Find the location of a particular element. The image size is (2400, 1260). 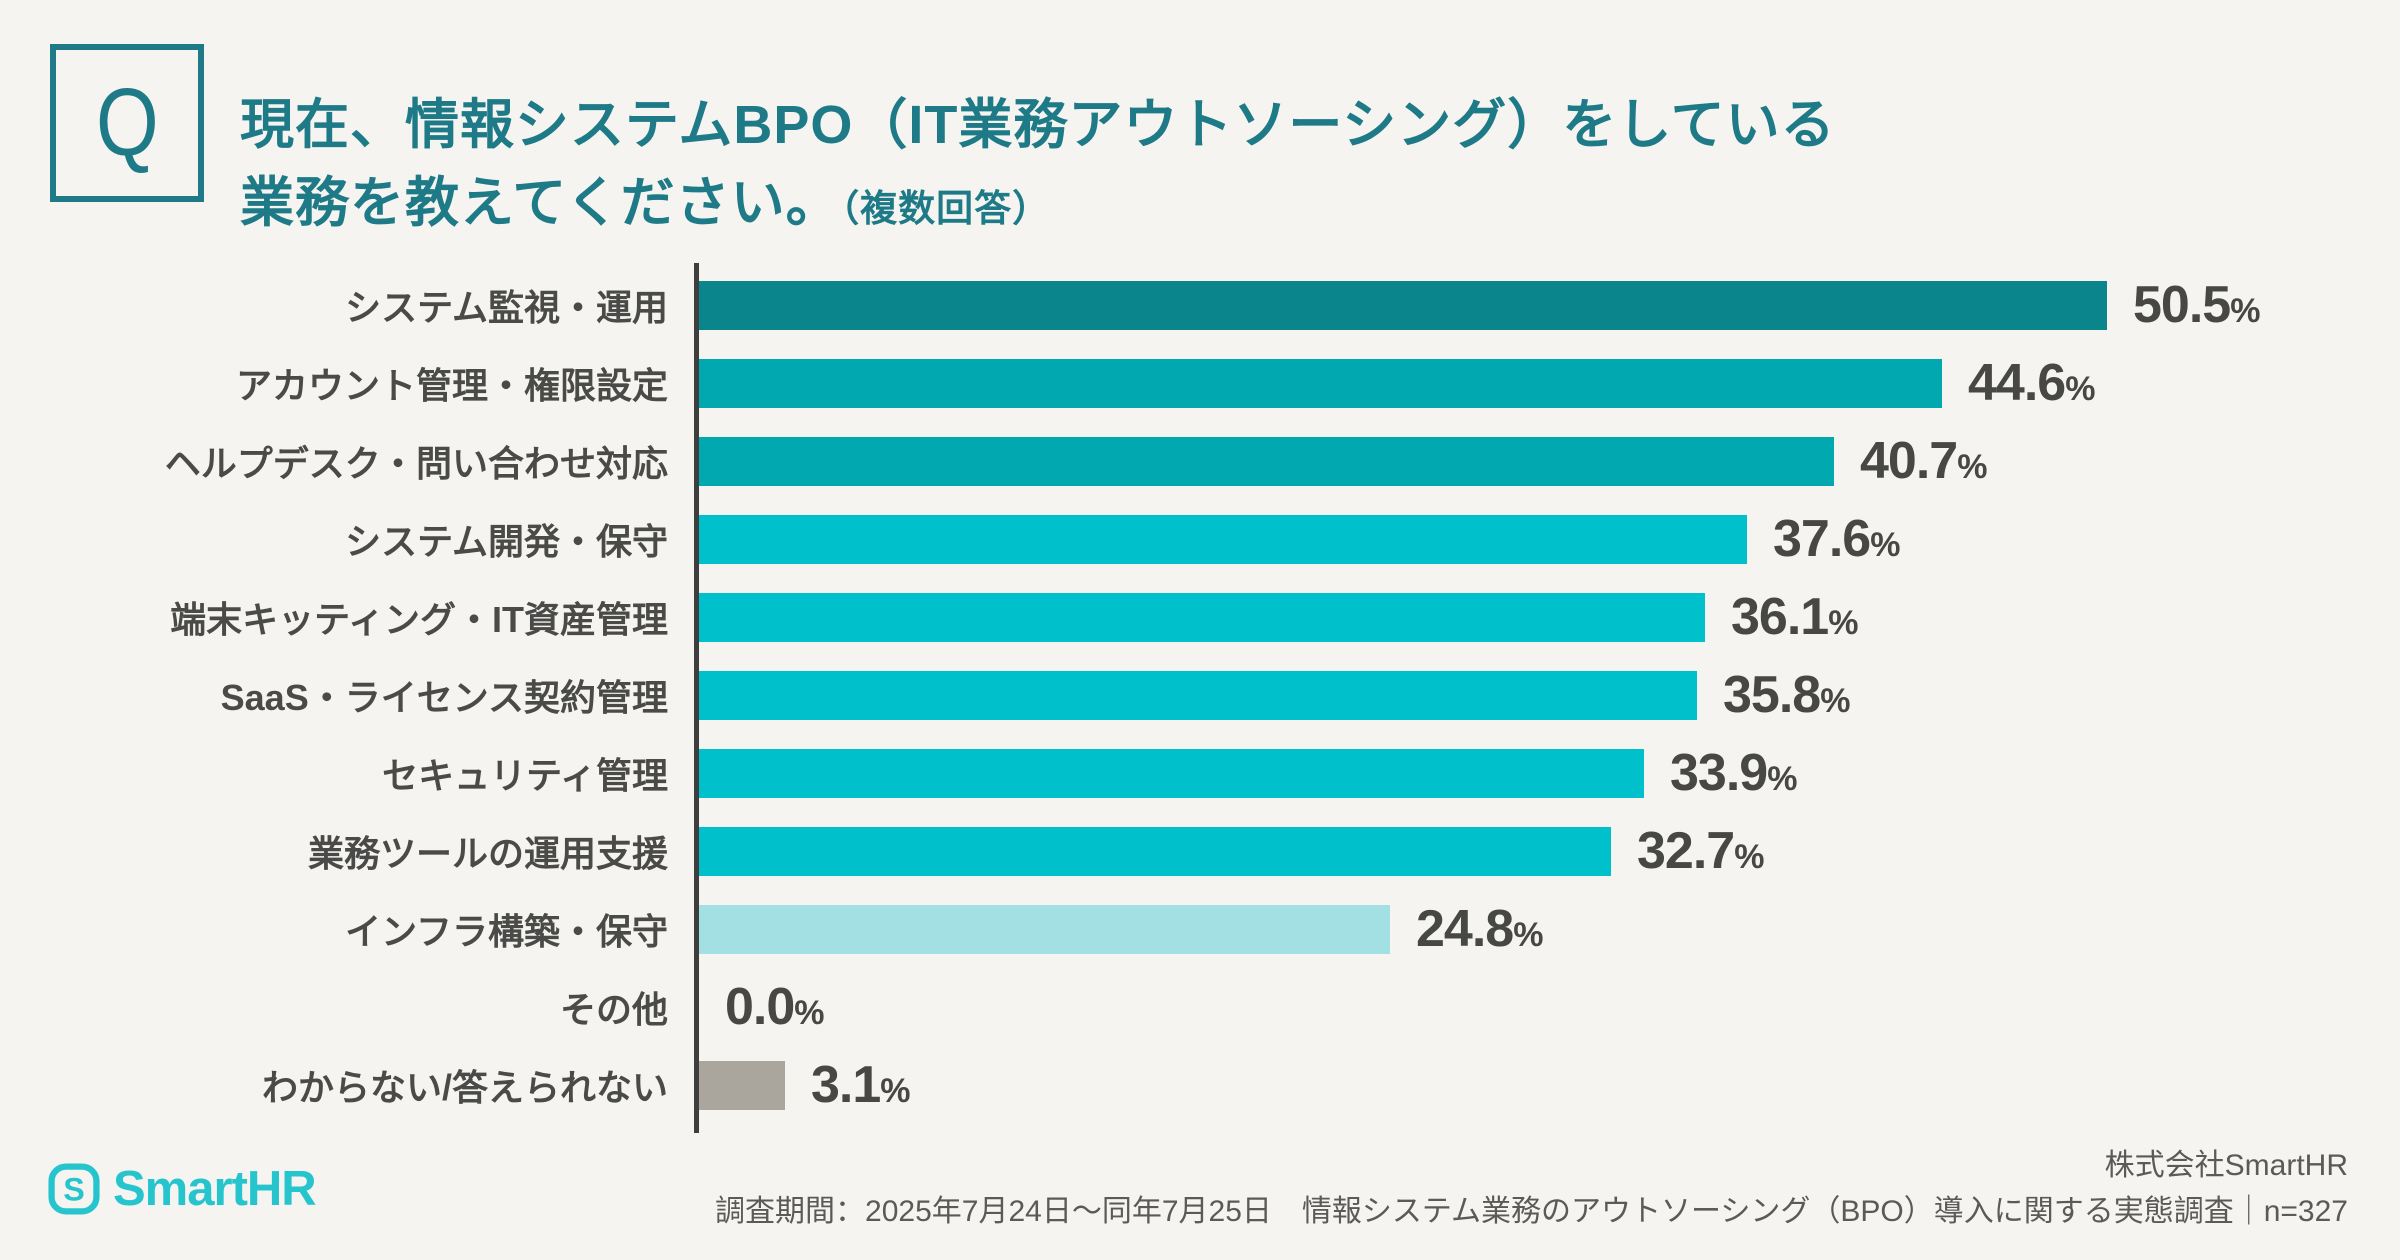

title-note: （複数回答） is located at coordinates (945, 209).